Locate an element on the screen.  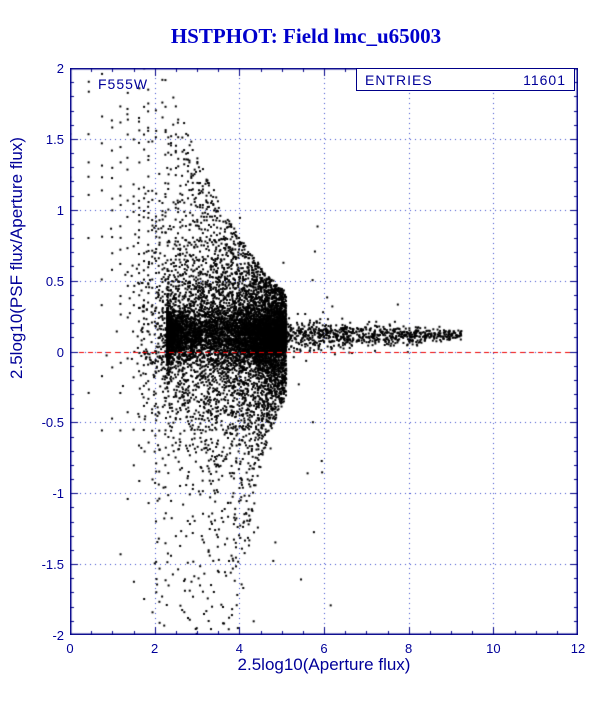
x-tick-label: 12 is located at coordinates (578, 648).